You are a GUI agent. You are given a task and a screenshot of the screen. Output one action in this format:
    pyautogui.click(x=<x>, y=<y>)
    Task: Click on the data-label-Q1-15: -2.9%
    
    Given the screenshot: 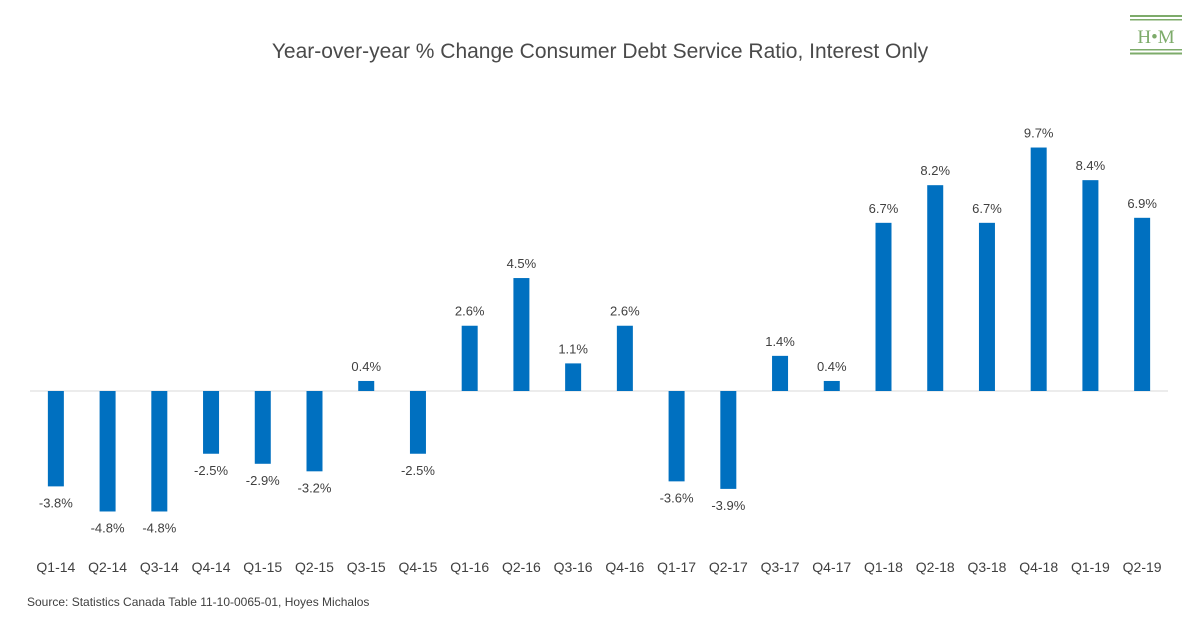 What is the action you would take?
    pyautogui.click(x=263, y=480)
    